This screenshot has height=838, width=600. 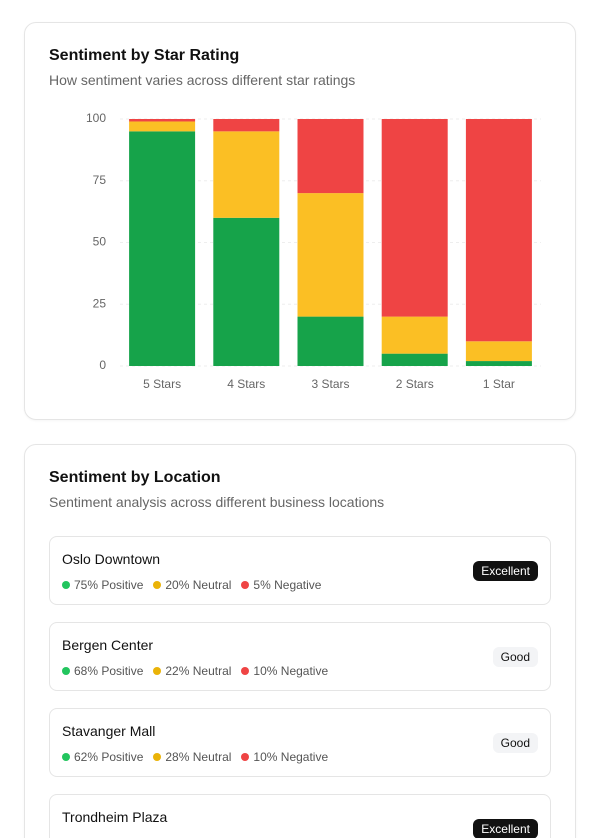 What do you see at coordinates (198, 585) in the screenshot?
I see `stat-text: 20% Neutral` at bounding box center [198, 585].